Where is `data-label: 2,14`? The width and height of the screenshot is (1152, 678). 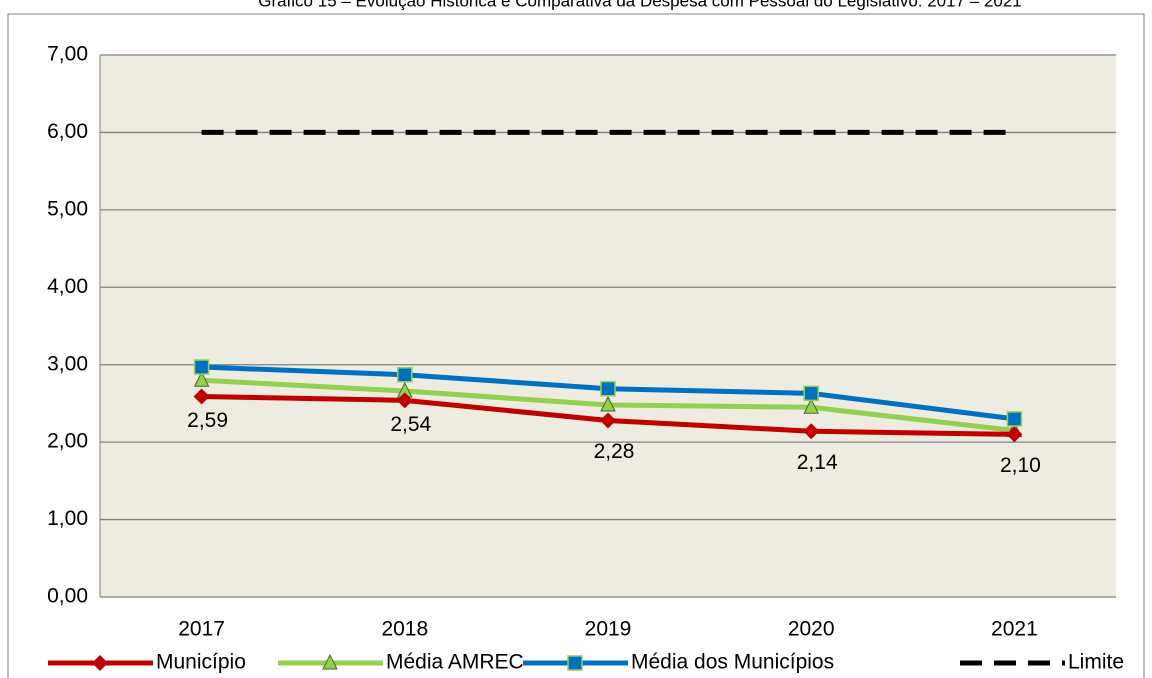 data-label: 2,14 is located at coordinates (817, 462).